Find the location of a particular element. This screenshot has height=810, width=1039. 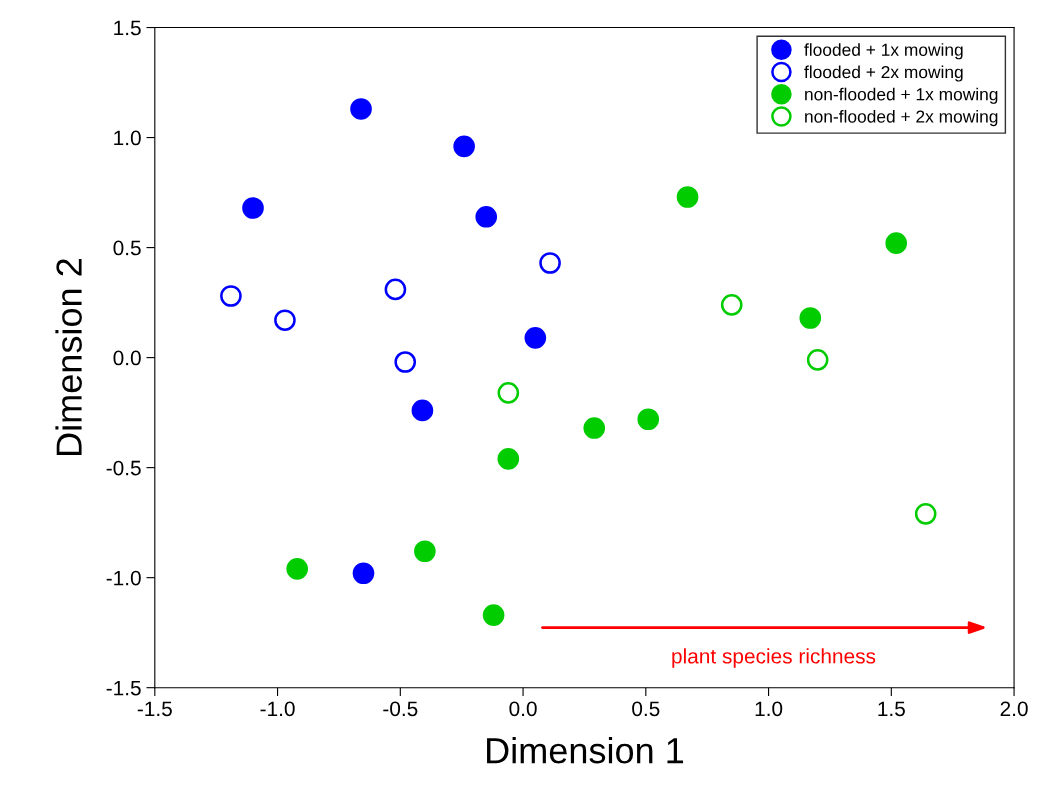

y-tick-label: -1.5 is located at coordinates (123, 688).